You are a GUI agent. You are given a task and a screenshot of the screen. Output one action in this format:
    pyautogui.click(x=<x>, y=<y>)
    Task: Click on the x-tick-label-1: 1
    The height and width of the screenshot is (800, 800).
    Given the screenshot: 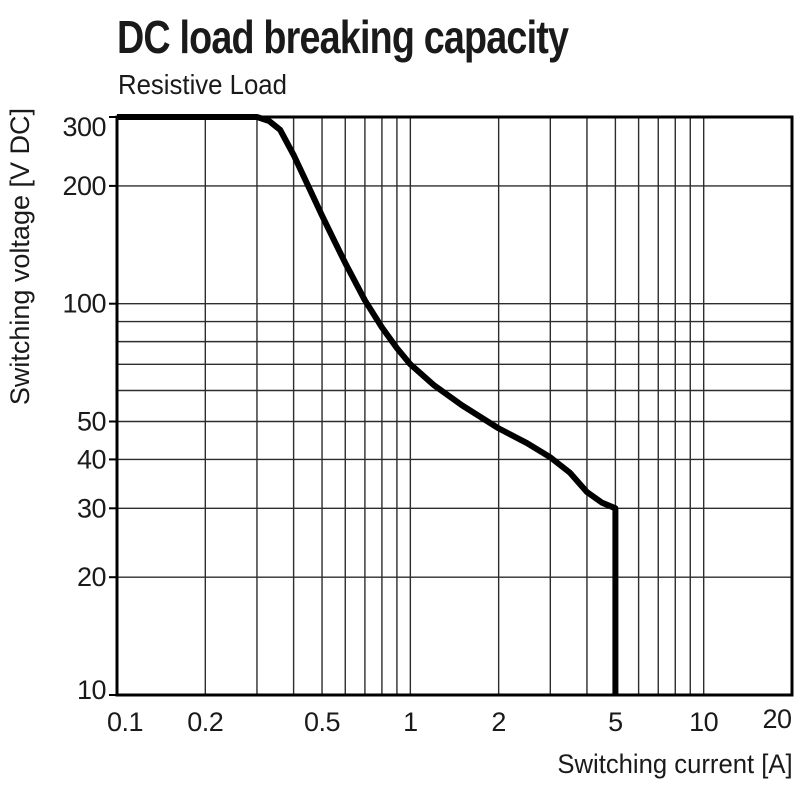 What is the action you would take?
    pyautogui.click(x=410, y=722)
    